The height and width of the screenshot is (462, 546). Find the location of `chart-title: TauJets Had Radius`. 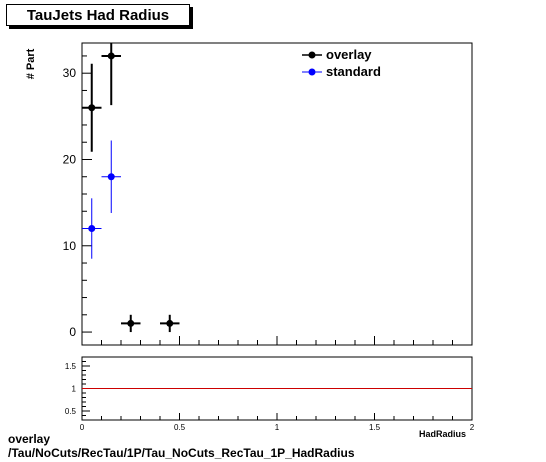

chart-title: TauJets Had Radius is located at coordinates (98, 15).